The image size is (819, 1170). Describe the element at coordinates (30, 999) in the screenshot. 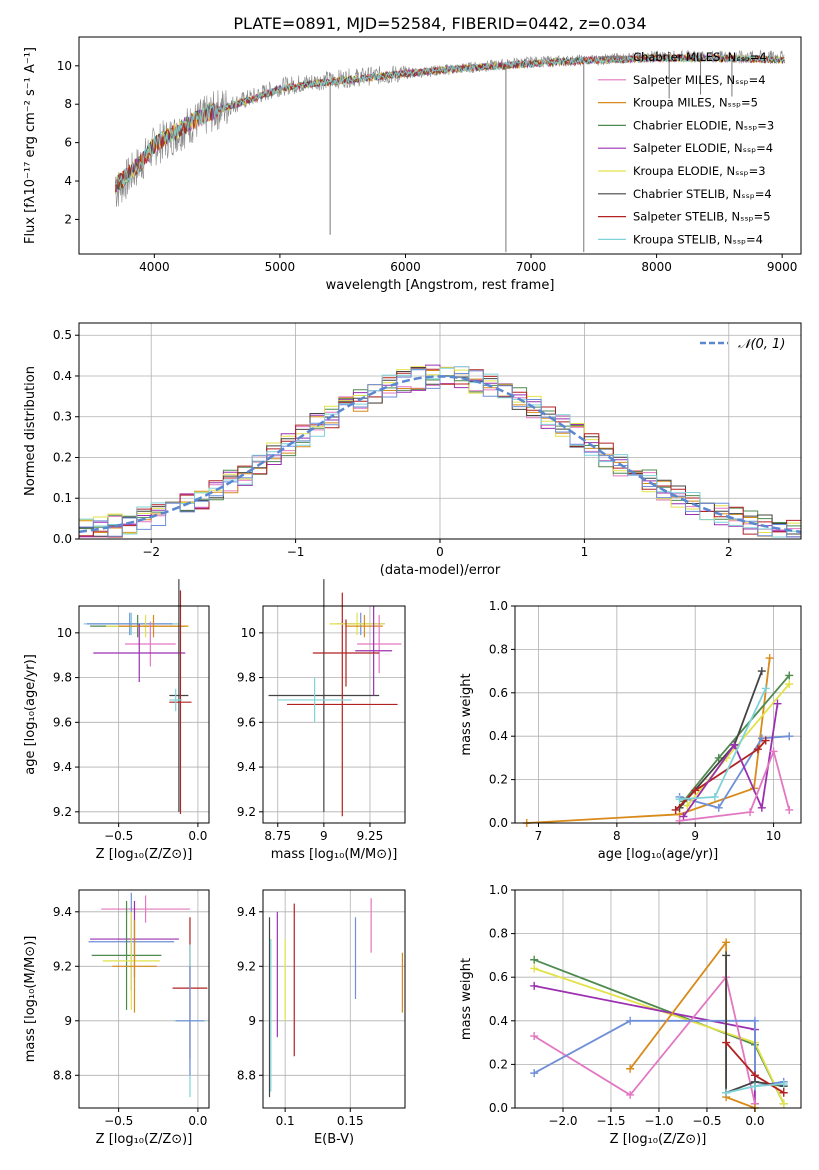

I see `y-axis-label: mass [log₁₀(M/M⊙)]` at that location.